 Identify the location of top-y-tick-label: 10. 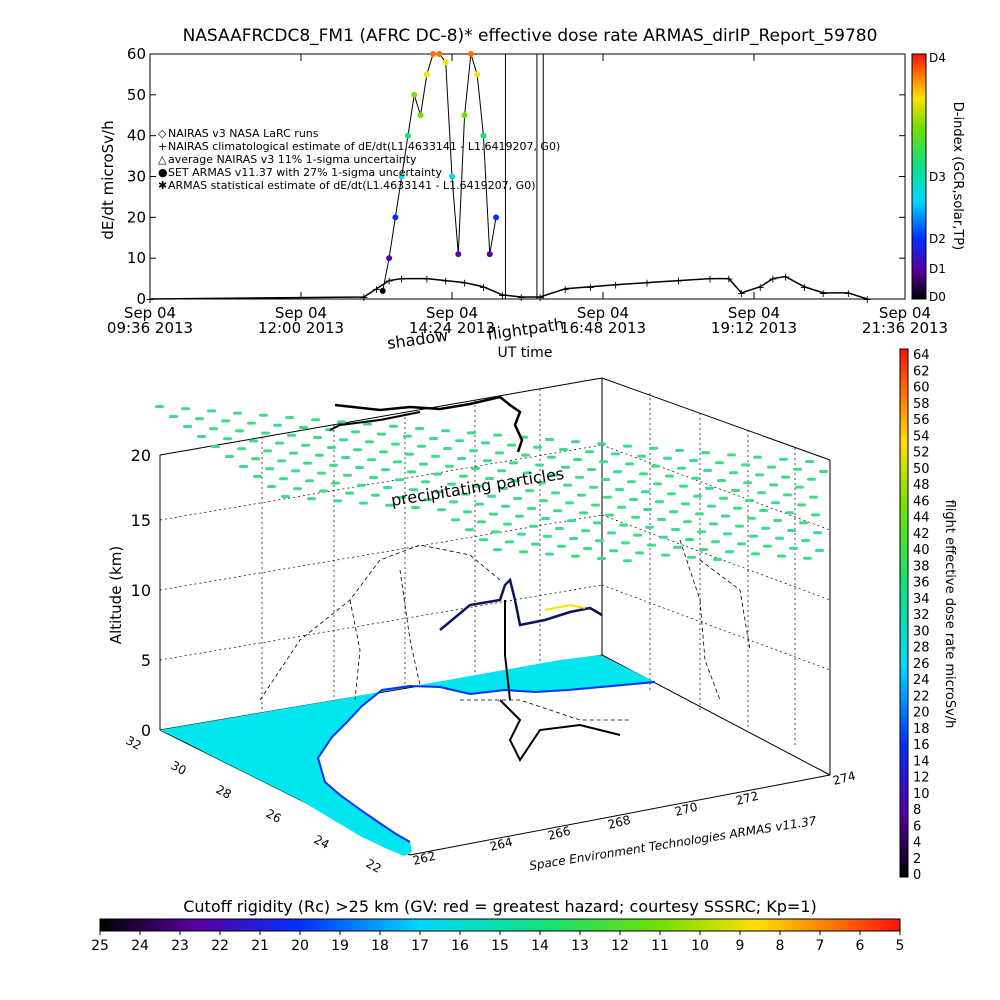
(136, 258).